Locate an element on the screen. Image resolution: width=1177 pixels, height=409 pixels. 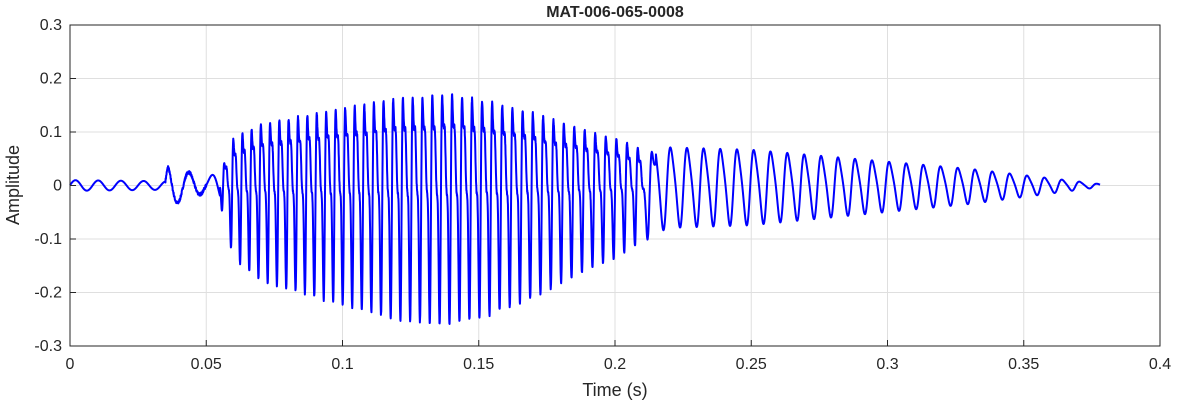
y-axis-label: Amplitude is located at coordinates (13, 185).